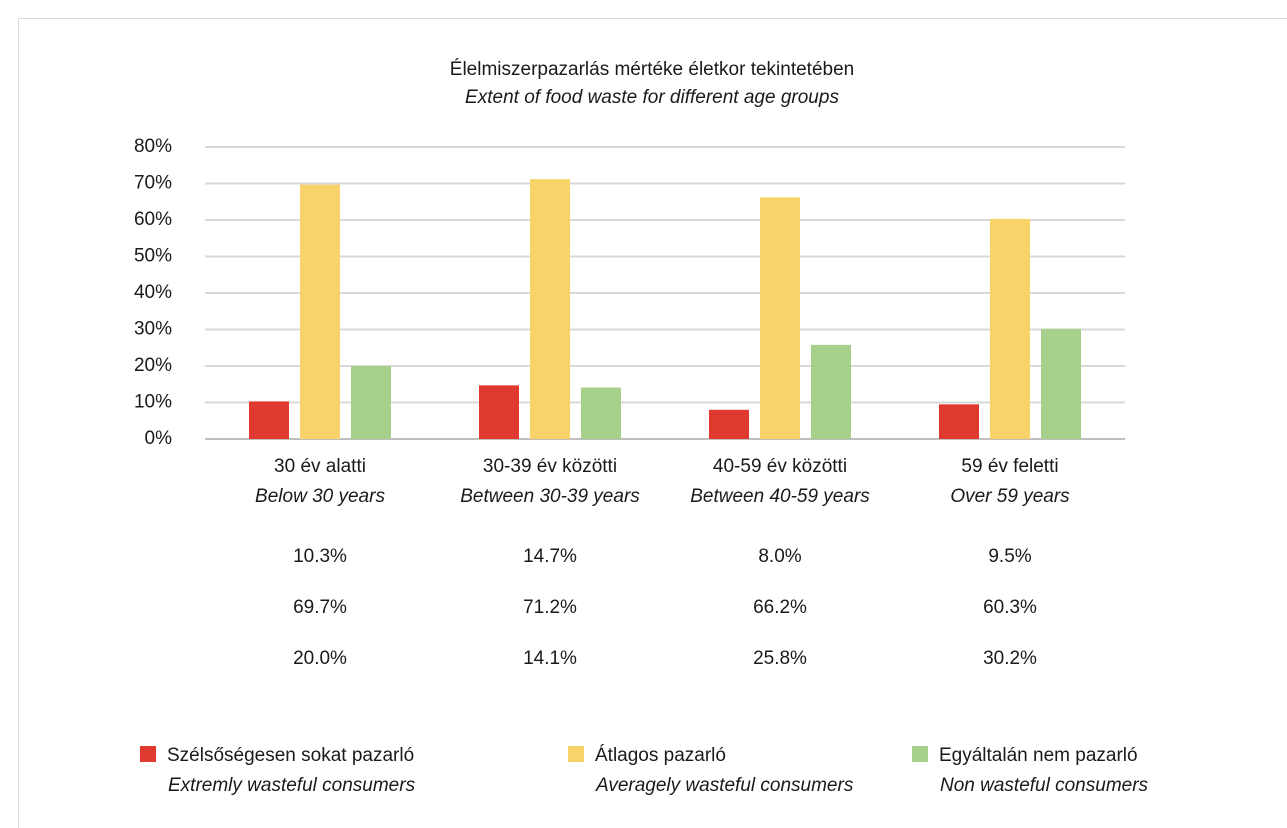 This screenshot has width=1287, height=828. I want to click on legend-label: Szélsőségesen sokat pazarló, so click(290, 755).